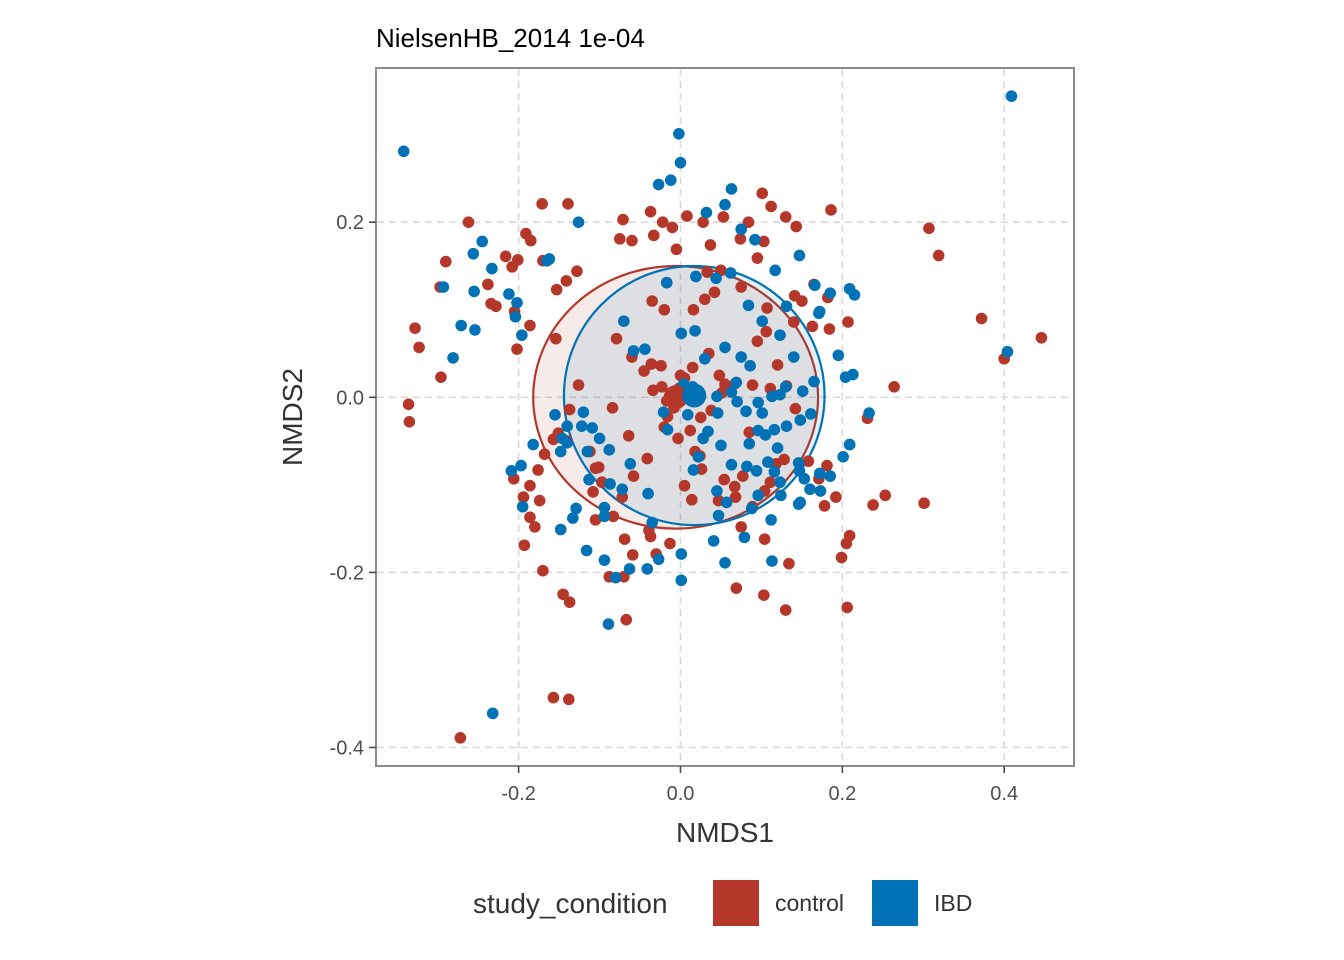  What do you see at coordinates (518, 794) in the screenshot?
I see `x-tick-label: -0.2` at bounding box center [518, 794].